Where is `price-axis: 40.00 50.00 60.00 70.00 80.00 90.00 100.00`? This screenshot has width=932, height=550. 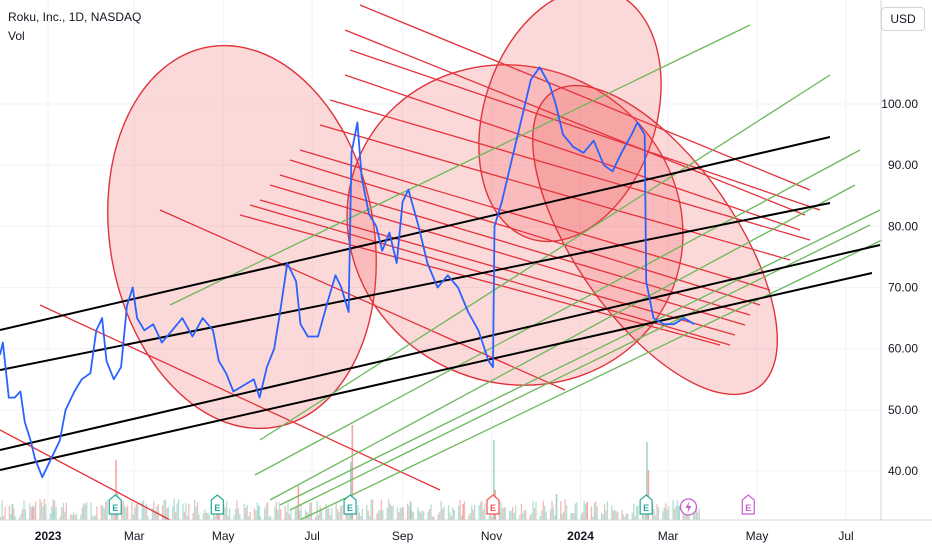
price-axis: 40.00 50.00 60.00 70.00 80.00 90.00 100.00 is located at coordinates (899, 287).